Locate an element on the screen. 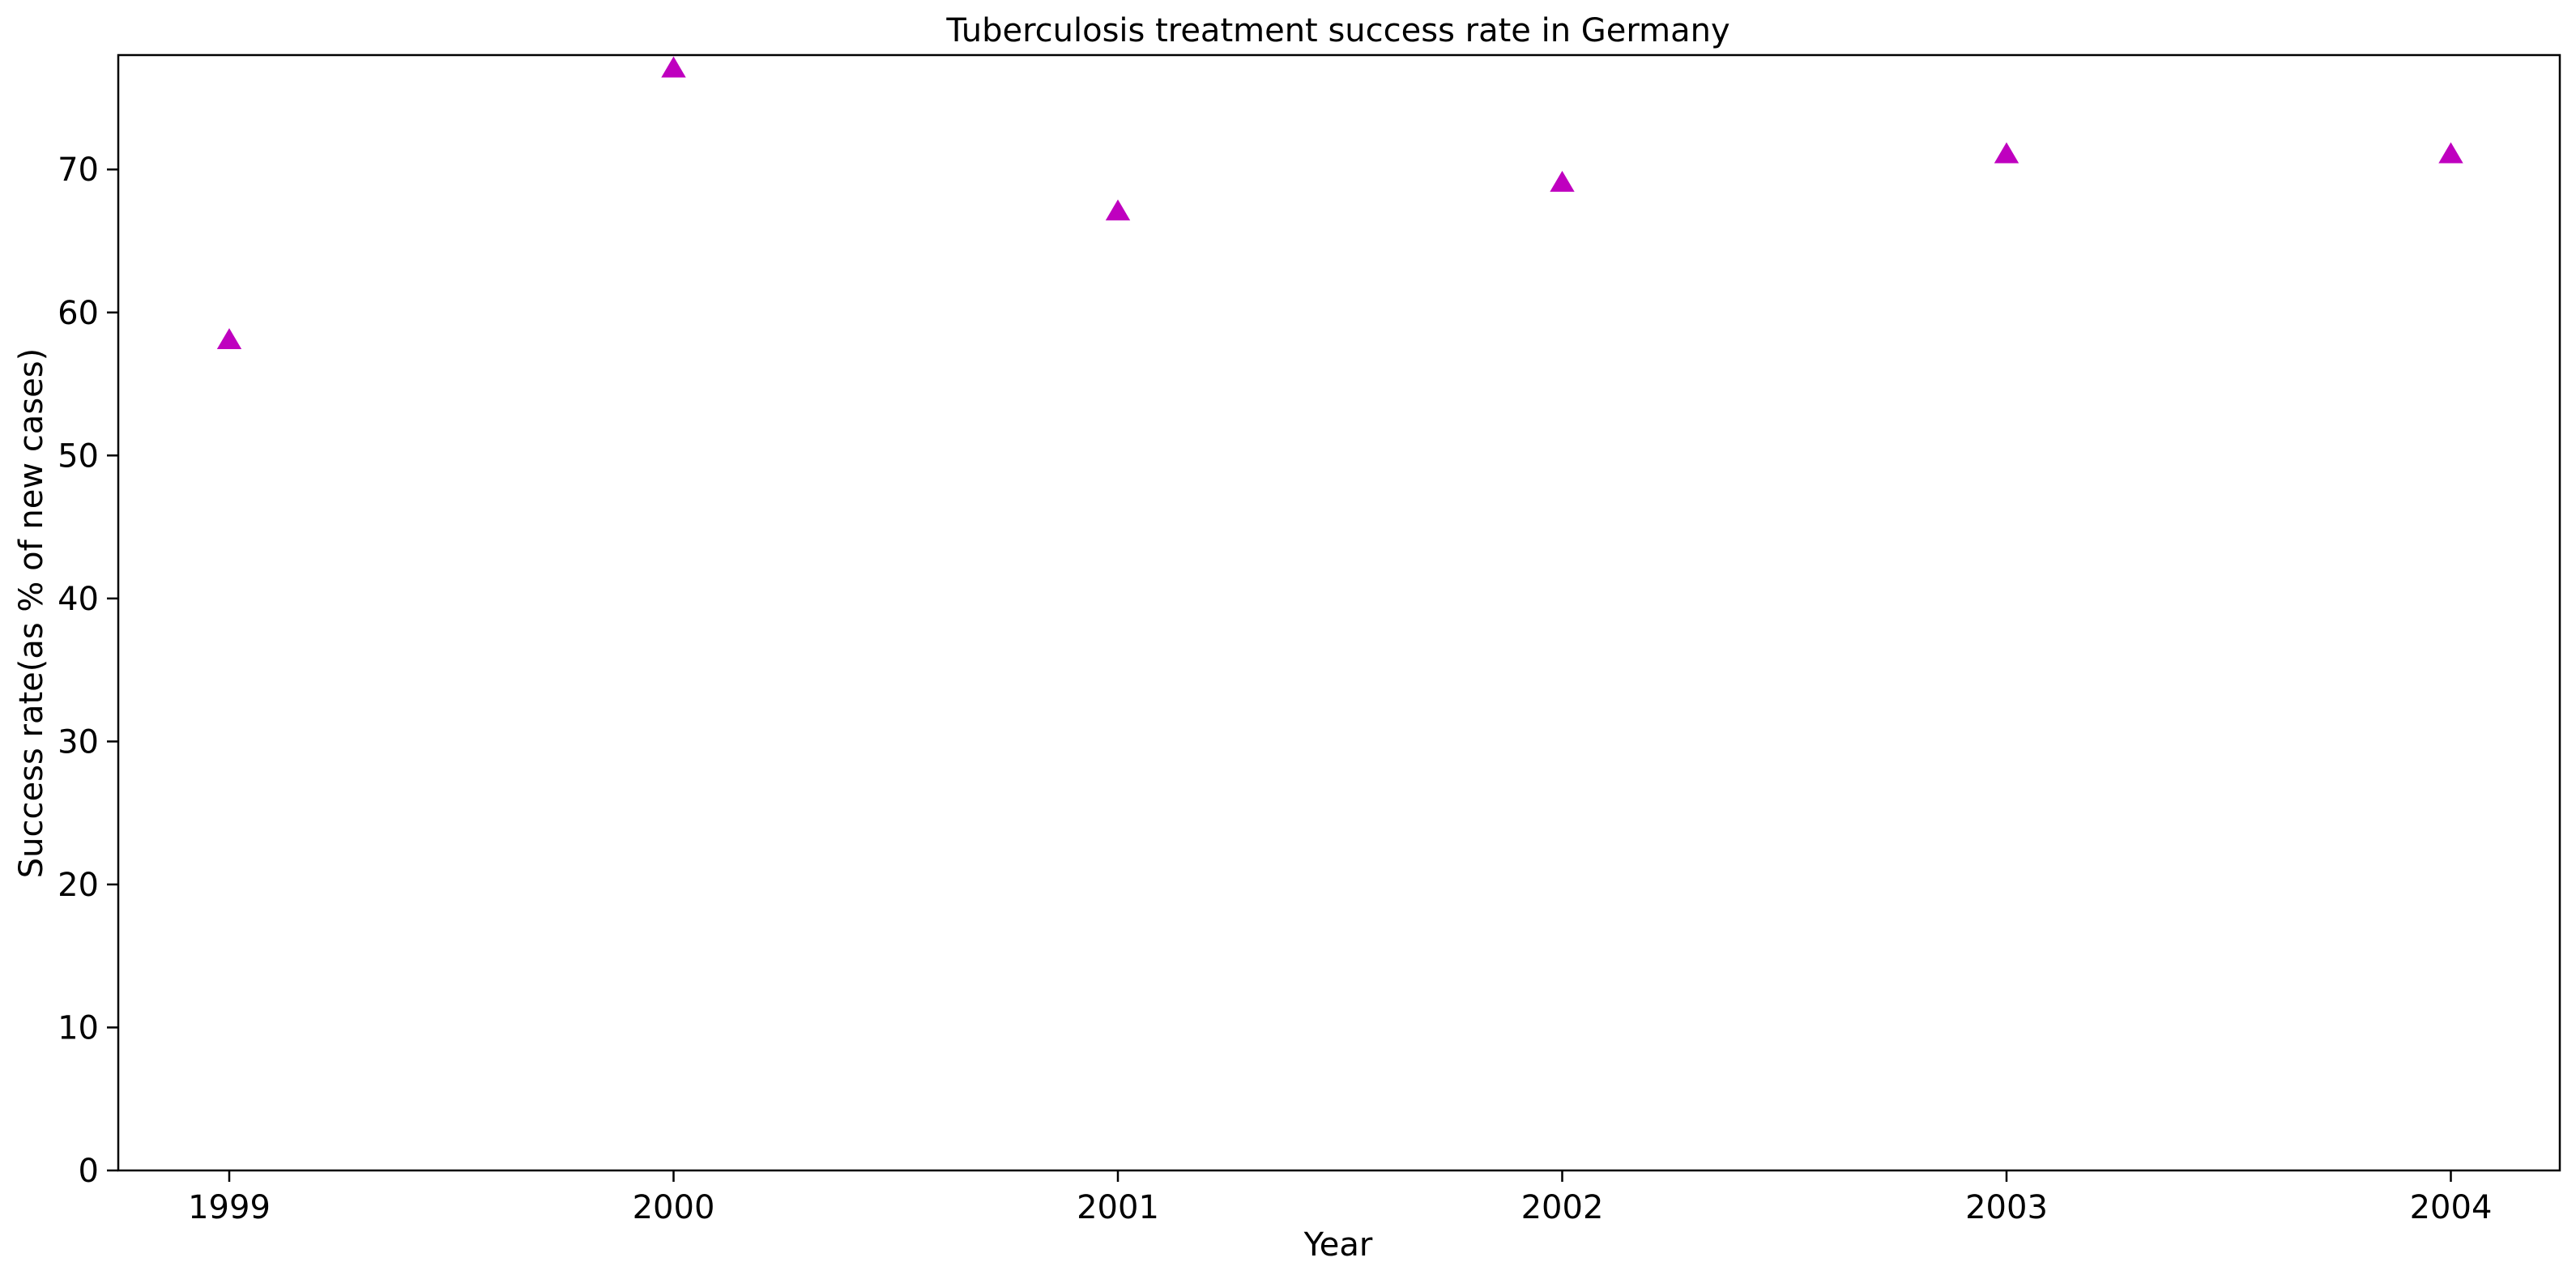 This screenshot has width=2576, height=1279. x-tick-label: 2004 is located at coordinates (2451, 1207).